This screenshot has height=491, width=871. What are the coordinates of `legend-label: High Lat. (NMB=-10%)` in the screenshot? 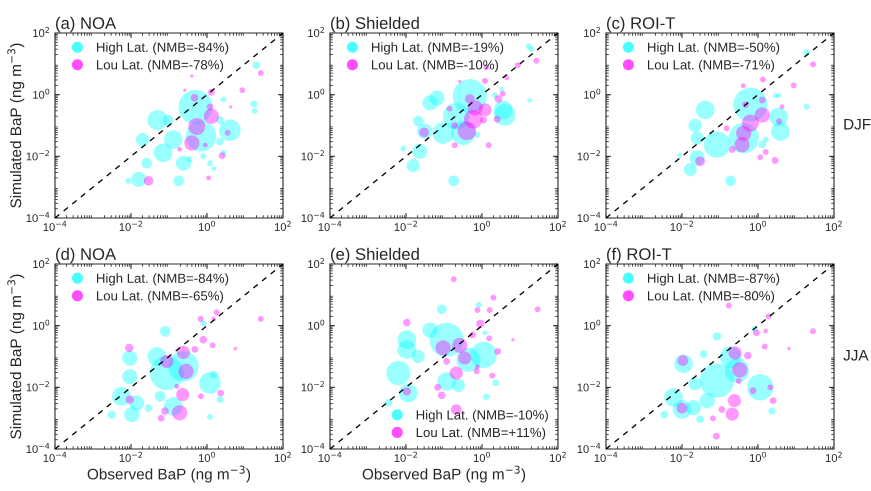 It's located at (482, 416).